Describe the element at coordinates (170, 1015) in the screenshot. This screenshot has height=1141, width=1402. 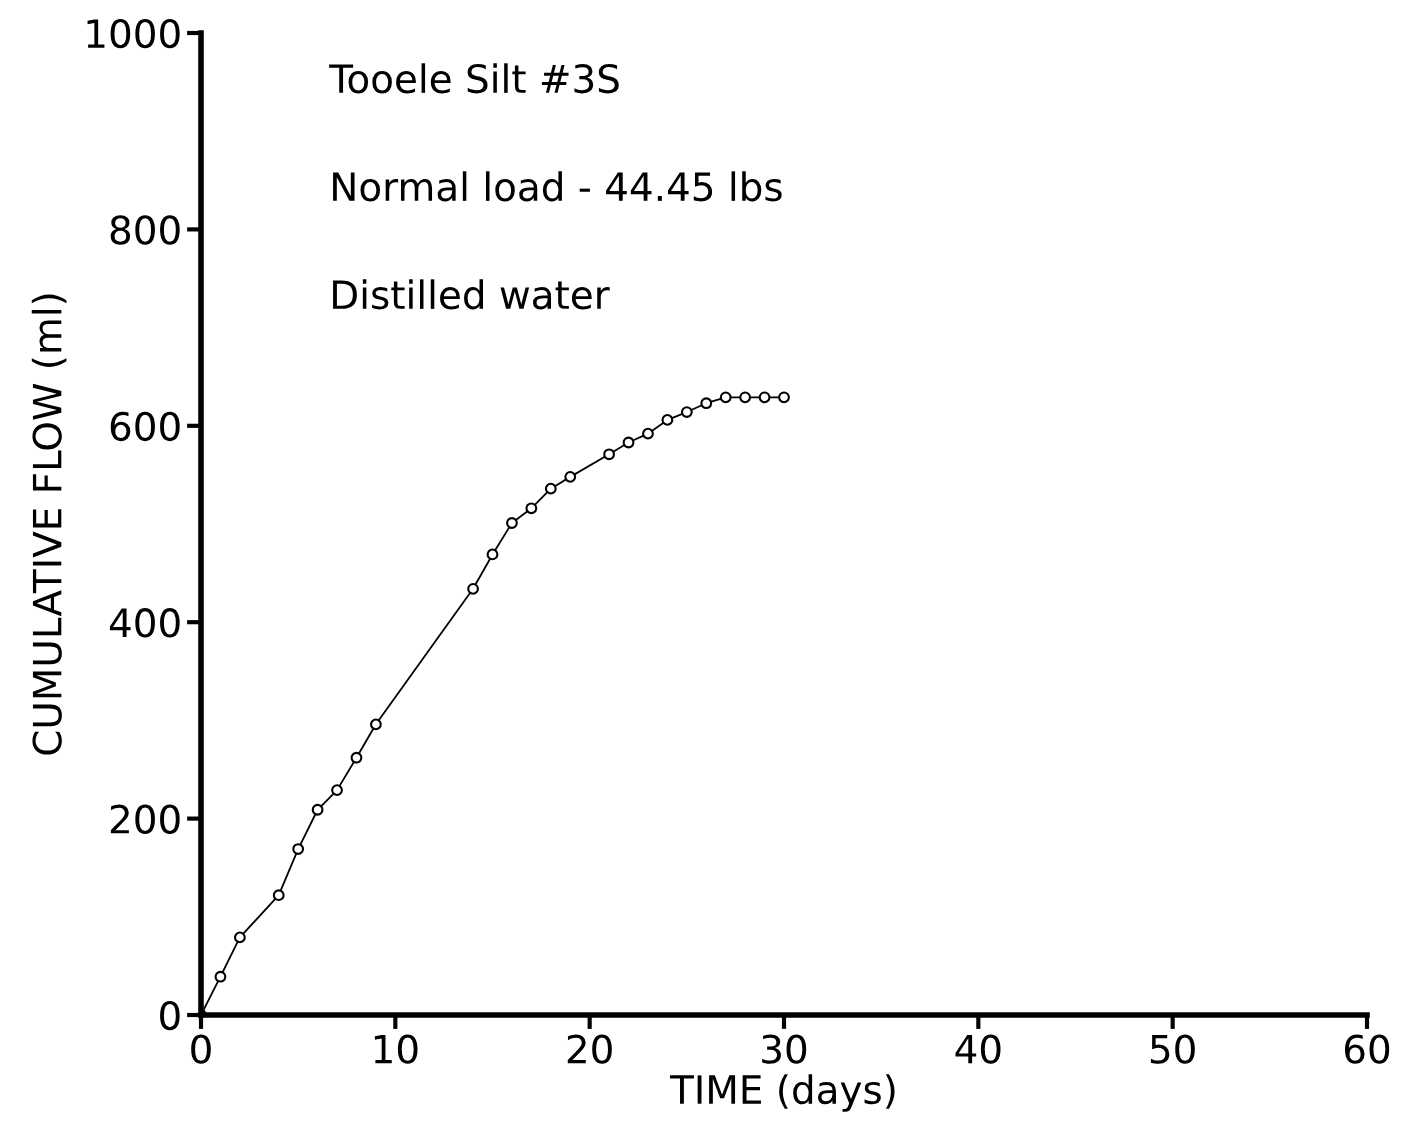
I see `y-tick-label: 0` at that location.